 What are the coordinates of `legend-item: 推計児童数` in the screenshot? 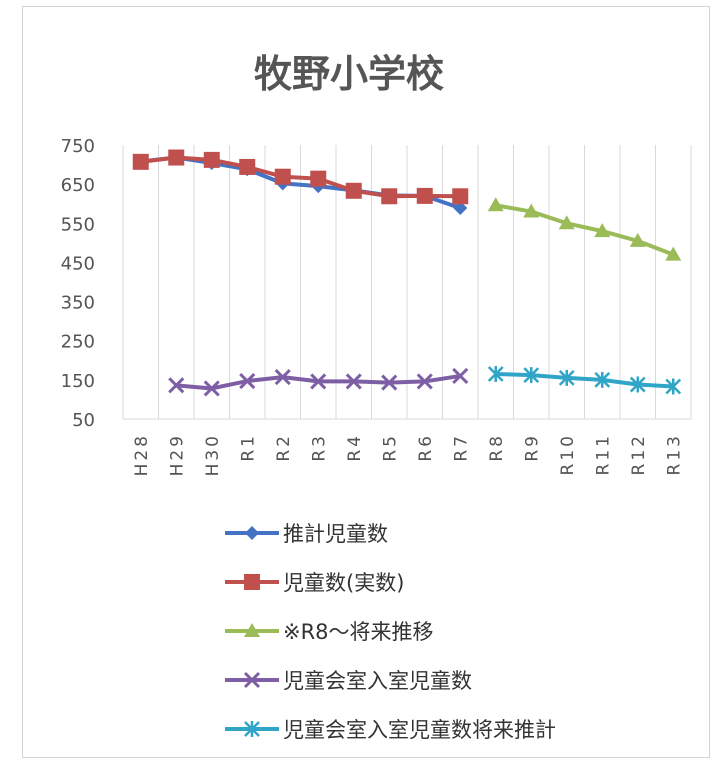 It's located at (306, 534).